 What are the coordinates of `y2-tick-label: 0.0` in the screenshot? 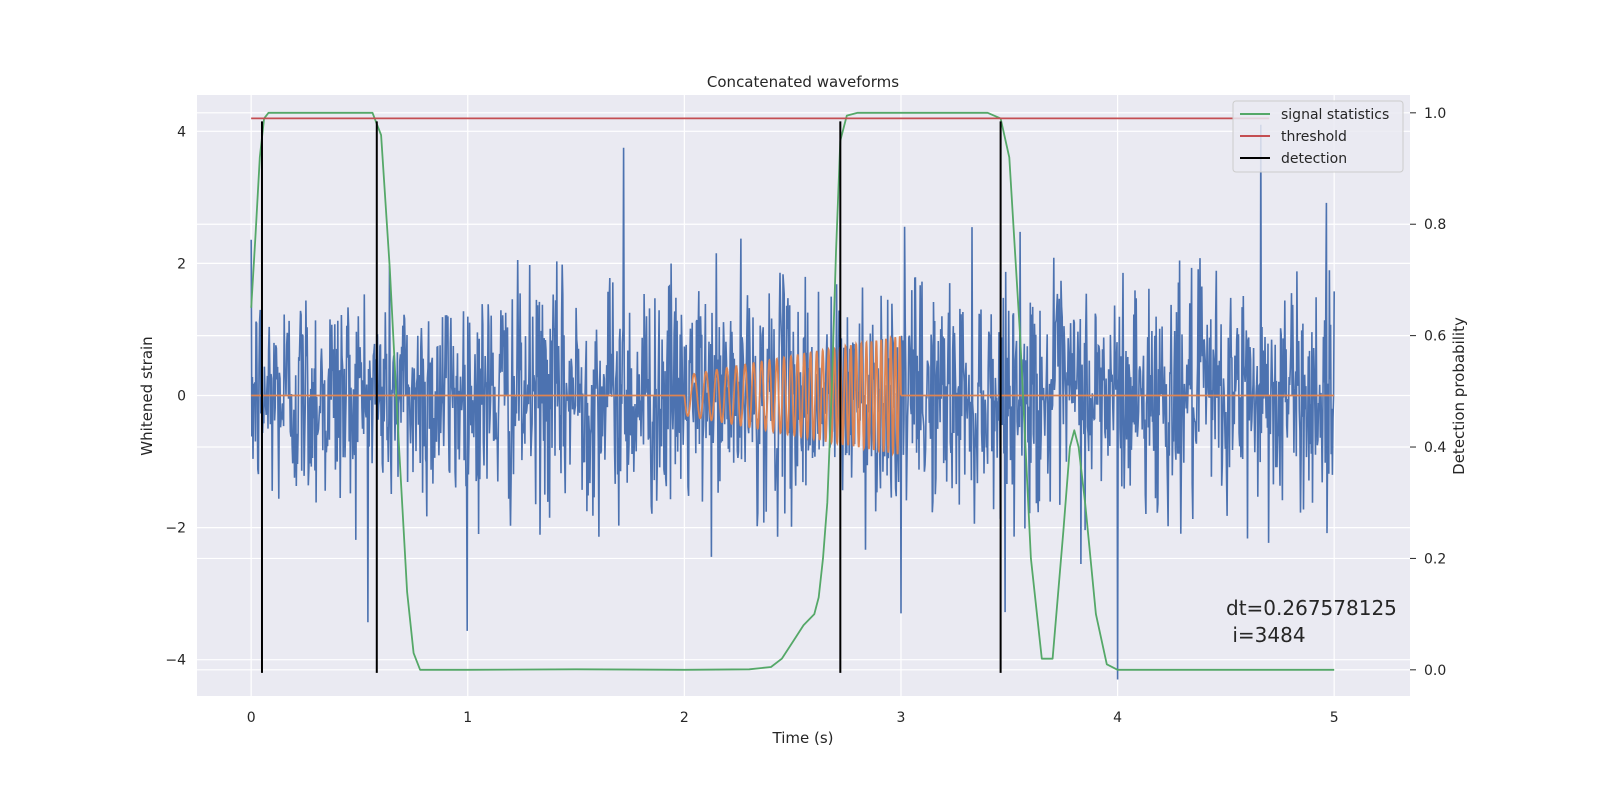 It's located at (1435, 671).